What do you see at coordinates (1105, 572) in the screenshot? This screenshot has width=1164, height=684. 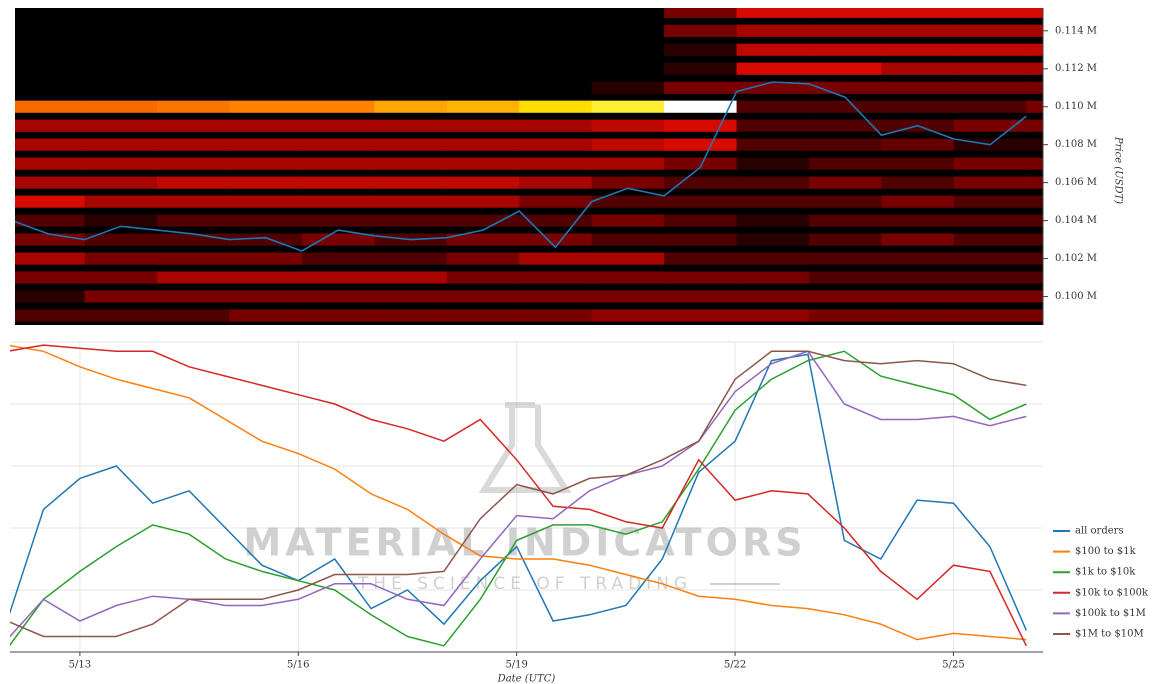 I see `legend-label: $1k to $10k` at bounding box center [1105, 572].